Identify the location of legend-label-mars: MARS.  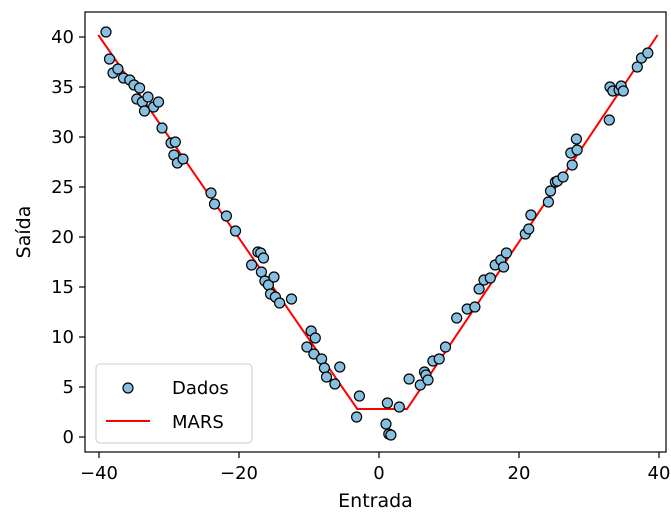
(198, 422).